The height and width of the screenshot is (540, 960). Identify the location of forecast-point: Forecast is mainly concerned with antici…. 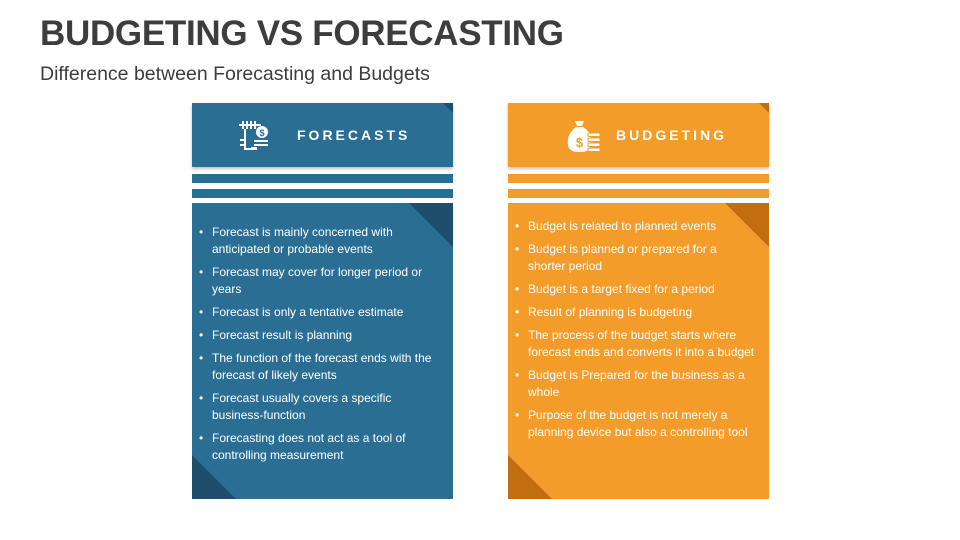
(322, 241).